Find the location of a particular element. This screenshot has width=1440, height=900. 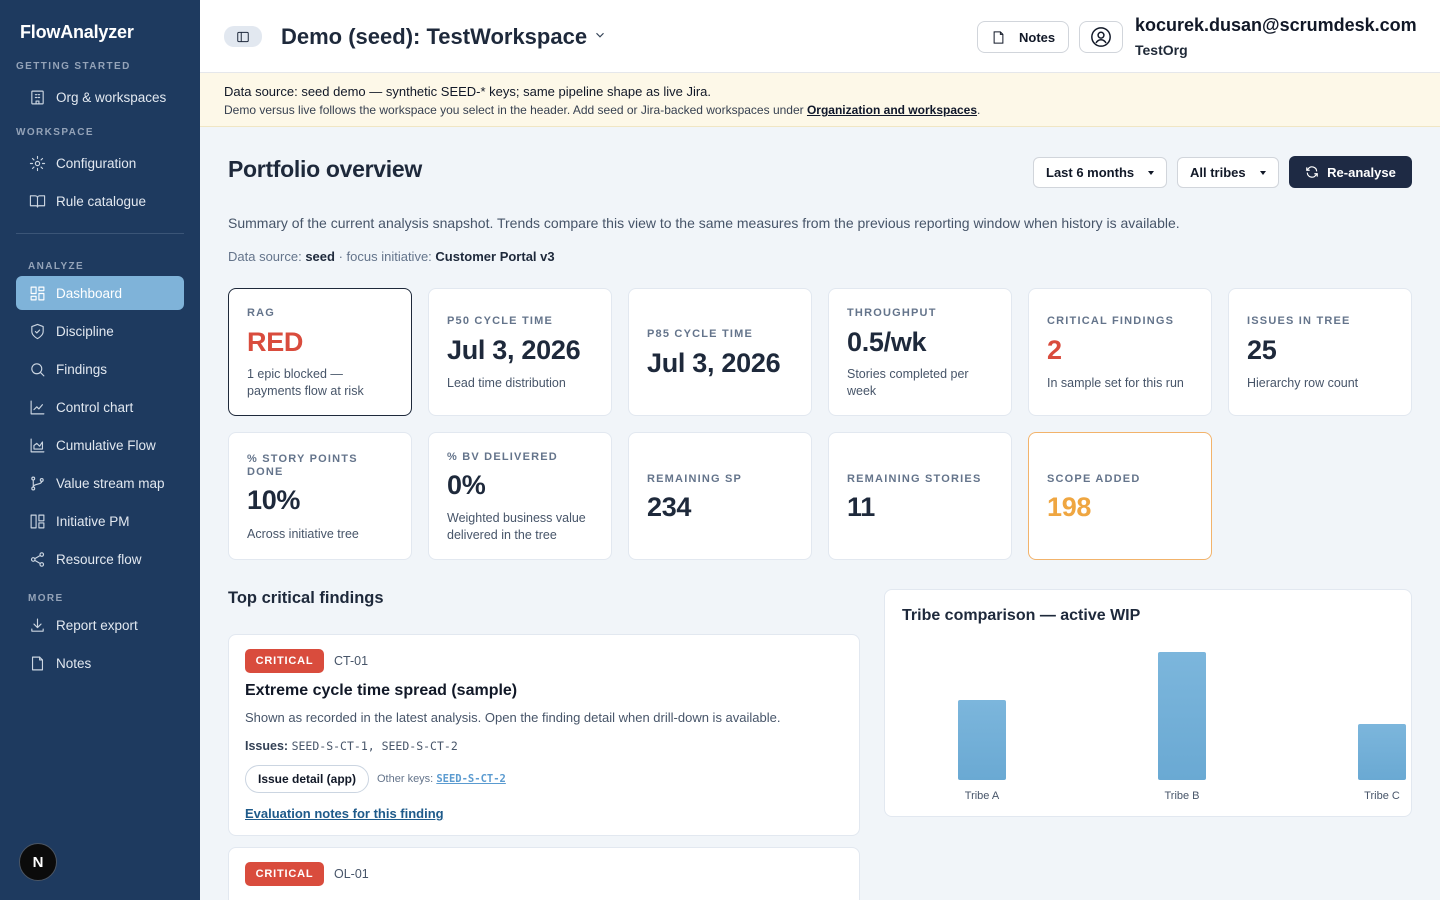

file-icon is located at coordinates (37, 663).